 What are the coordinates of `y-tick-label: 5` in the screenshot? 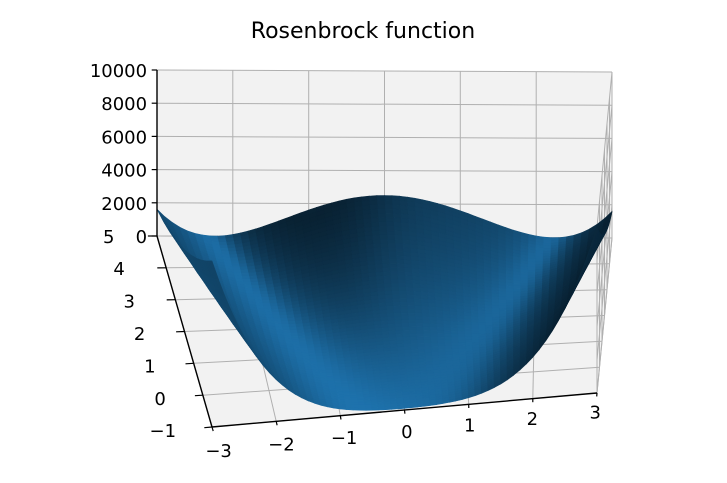 It's located at (108, 237).